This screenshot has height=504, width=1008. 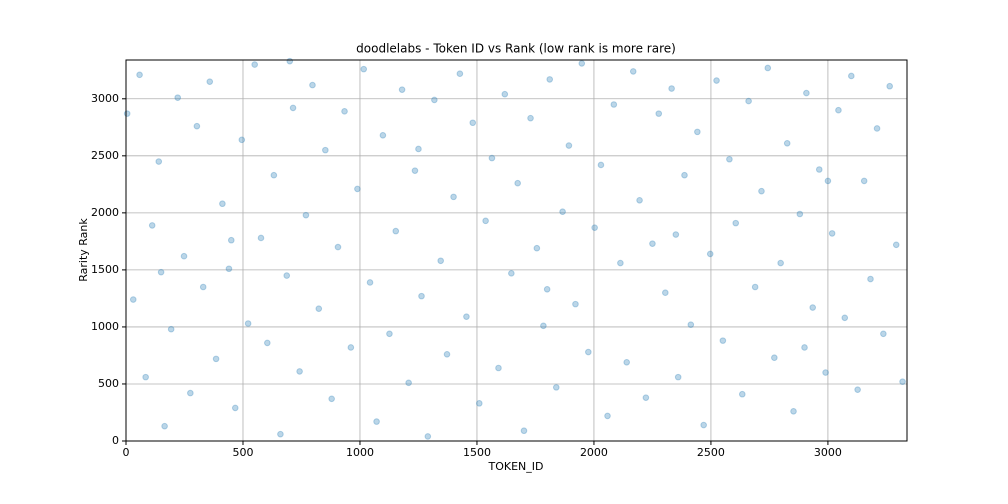 What do you see at coordinates (828, 452) in the screenshot?
I see `x-tick-label: 3000` at bounding box center [828, 452].